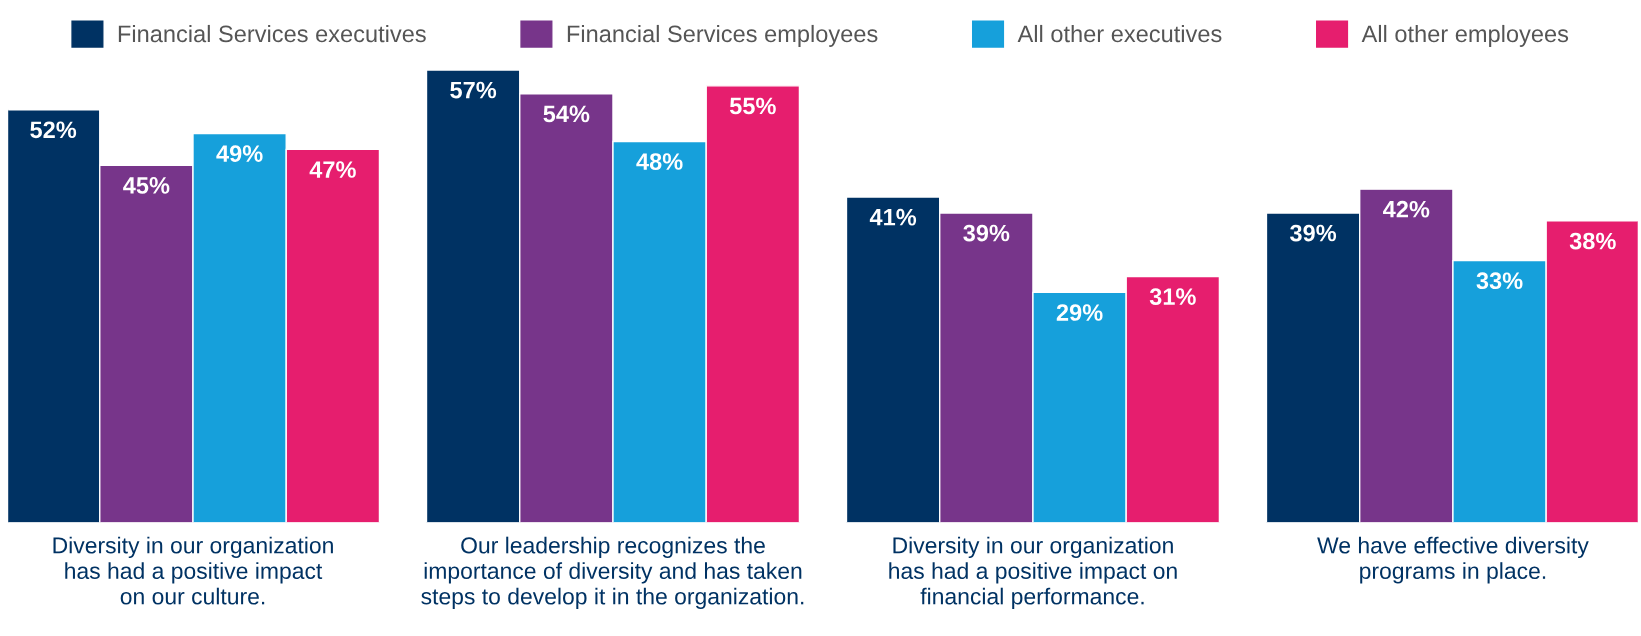  What do you see at coordinates (239, 153) in the screenshot?
I see `data-label: 49%` at bounding box center [239, 153].